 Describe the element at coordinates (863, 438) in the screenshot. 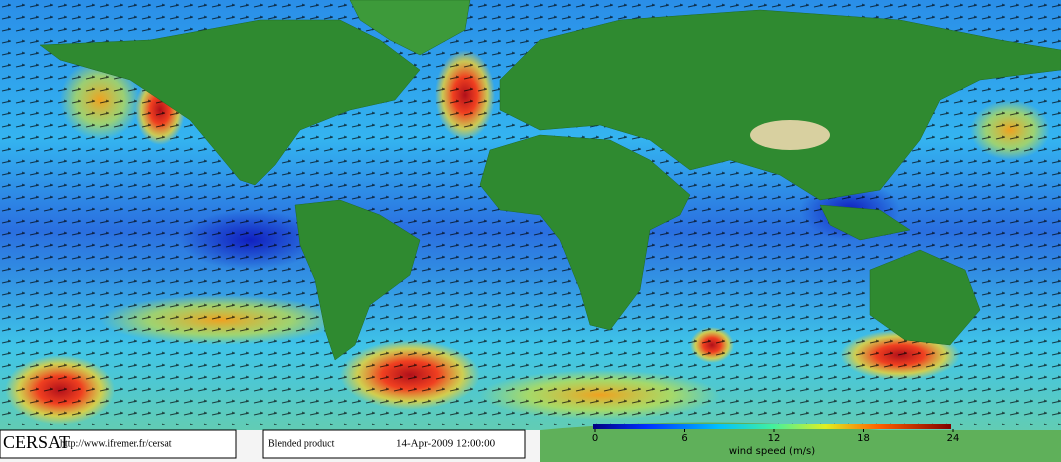

I see `colorbar-tick-label: 18` at that location.